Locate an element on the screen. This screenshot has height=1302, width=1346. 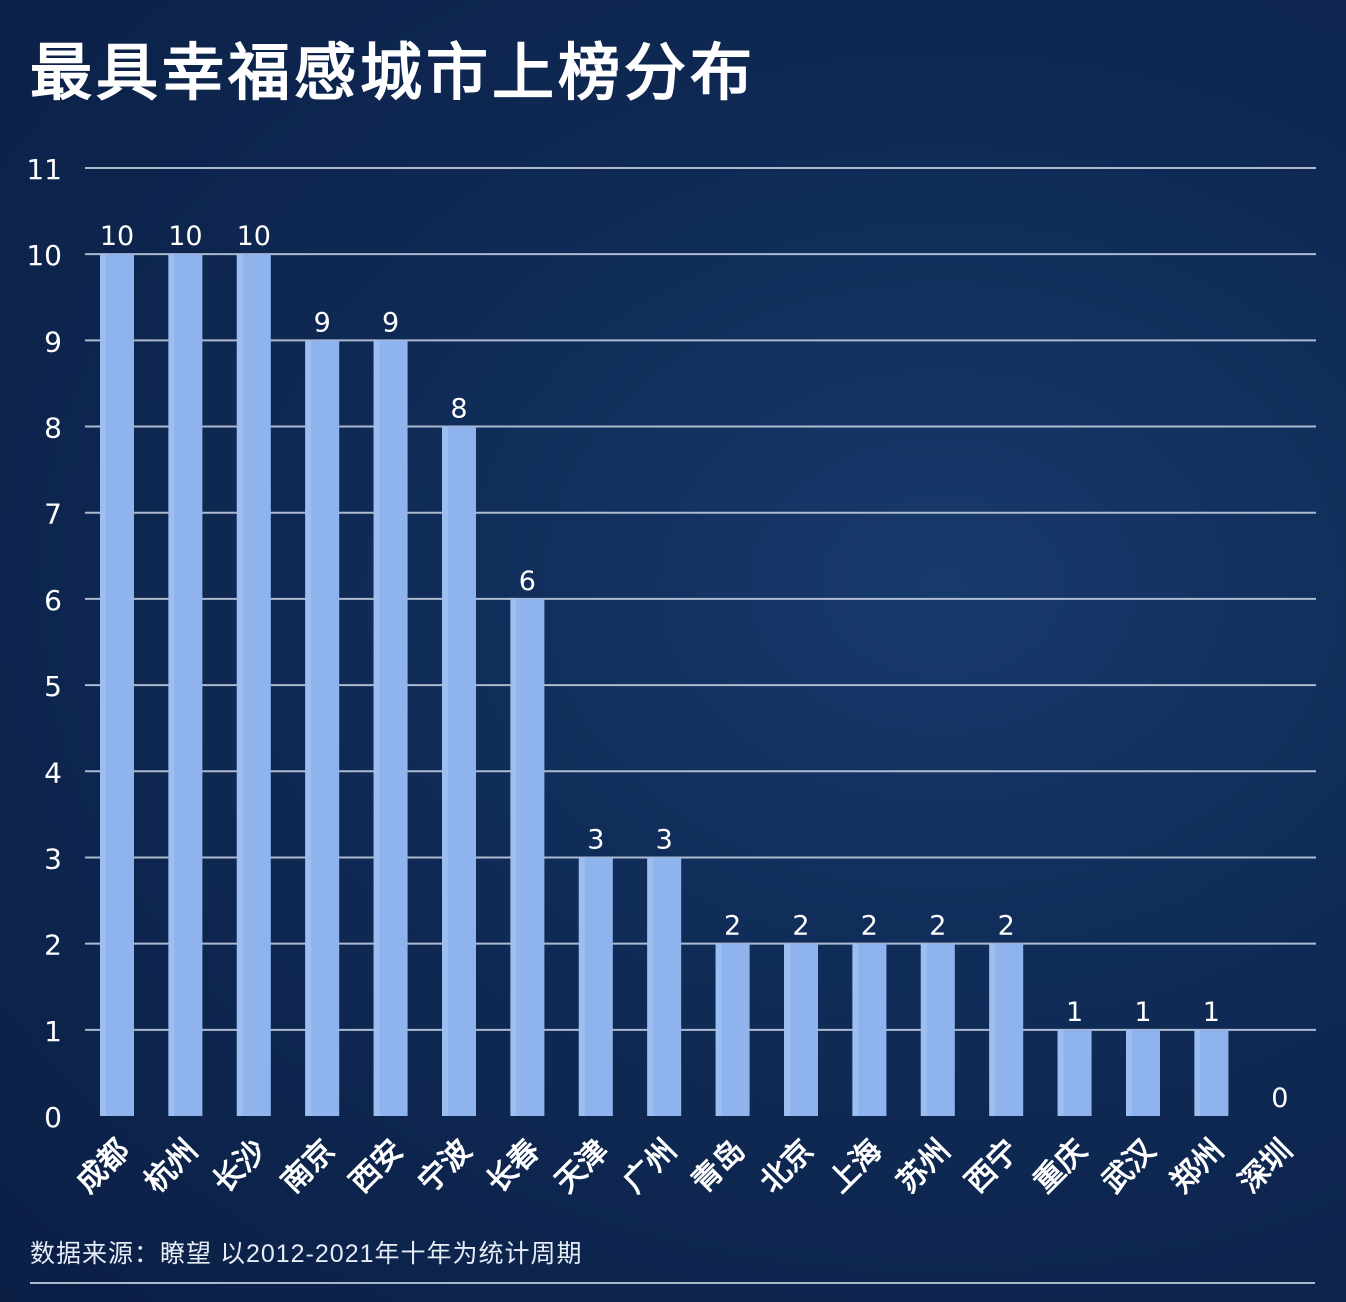
chart-title: 最具幸福感城市上榜分布 is located at coordinates (393, 73).